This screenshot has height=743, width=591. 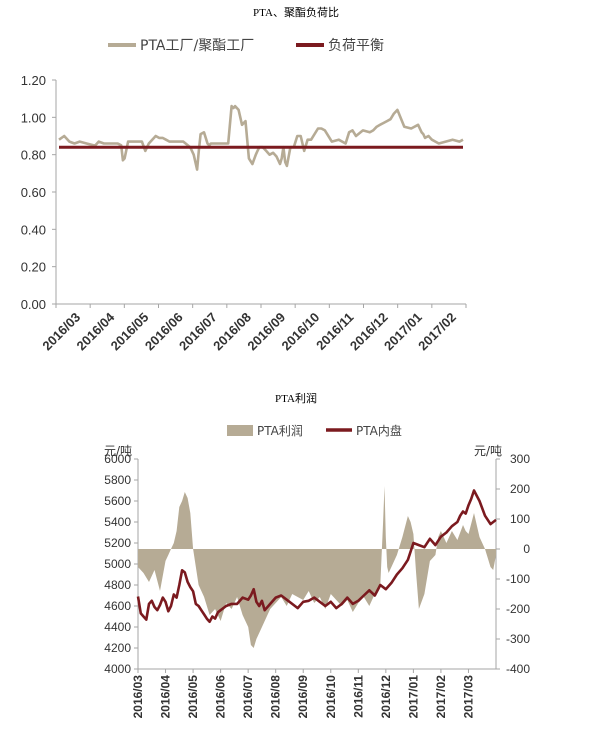 I want to click on legend-label-profit: PTA利润, so click(x=280, y=431).